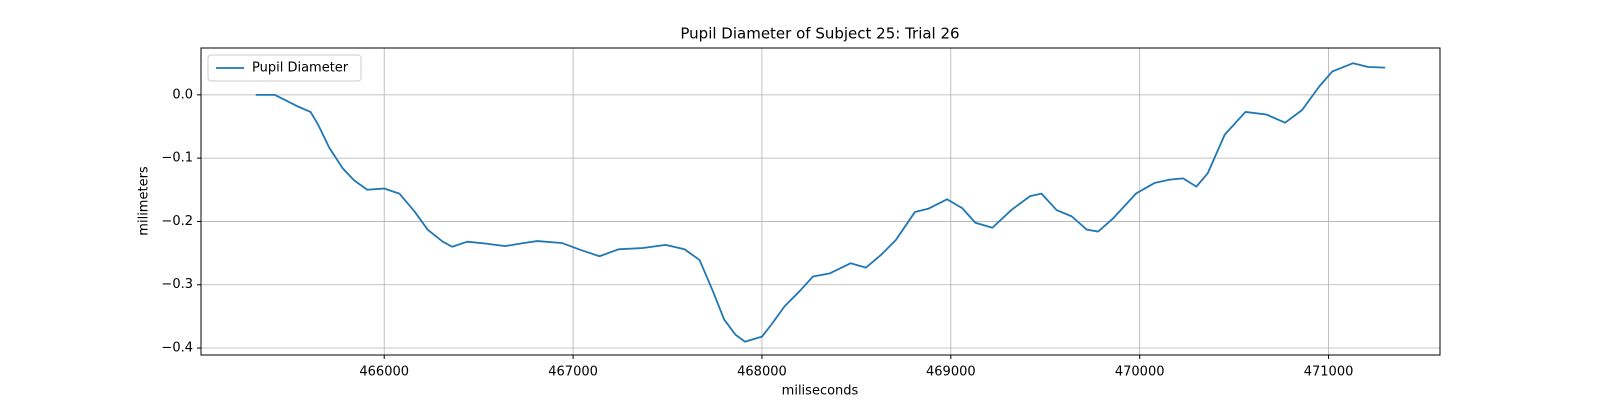  I want to click on y-tick-label: −0.3, so click(177, 284).